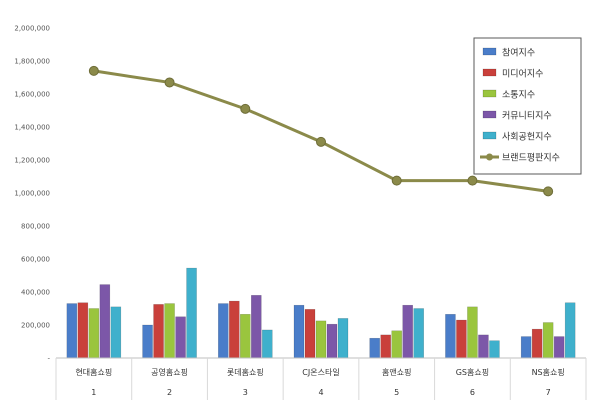 The width and height of the screenshot is (600, 409). Describe the element at coordinates (320, 372) in the screenshot. I see `x-category-label: CJ온스타일` at that location.